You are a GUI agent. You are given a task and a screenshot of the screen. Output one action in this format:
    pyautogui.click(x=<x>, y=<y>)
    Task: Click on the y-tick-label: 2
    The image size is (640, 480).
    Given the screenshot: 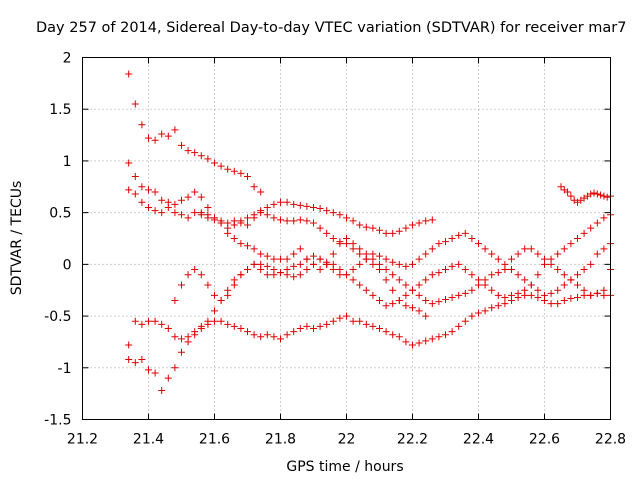 What is the action you would take?
    pyautogui.click(x=67, y=59)
    